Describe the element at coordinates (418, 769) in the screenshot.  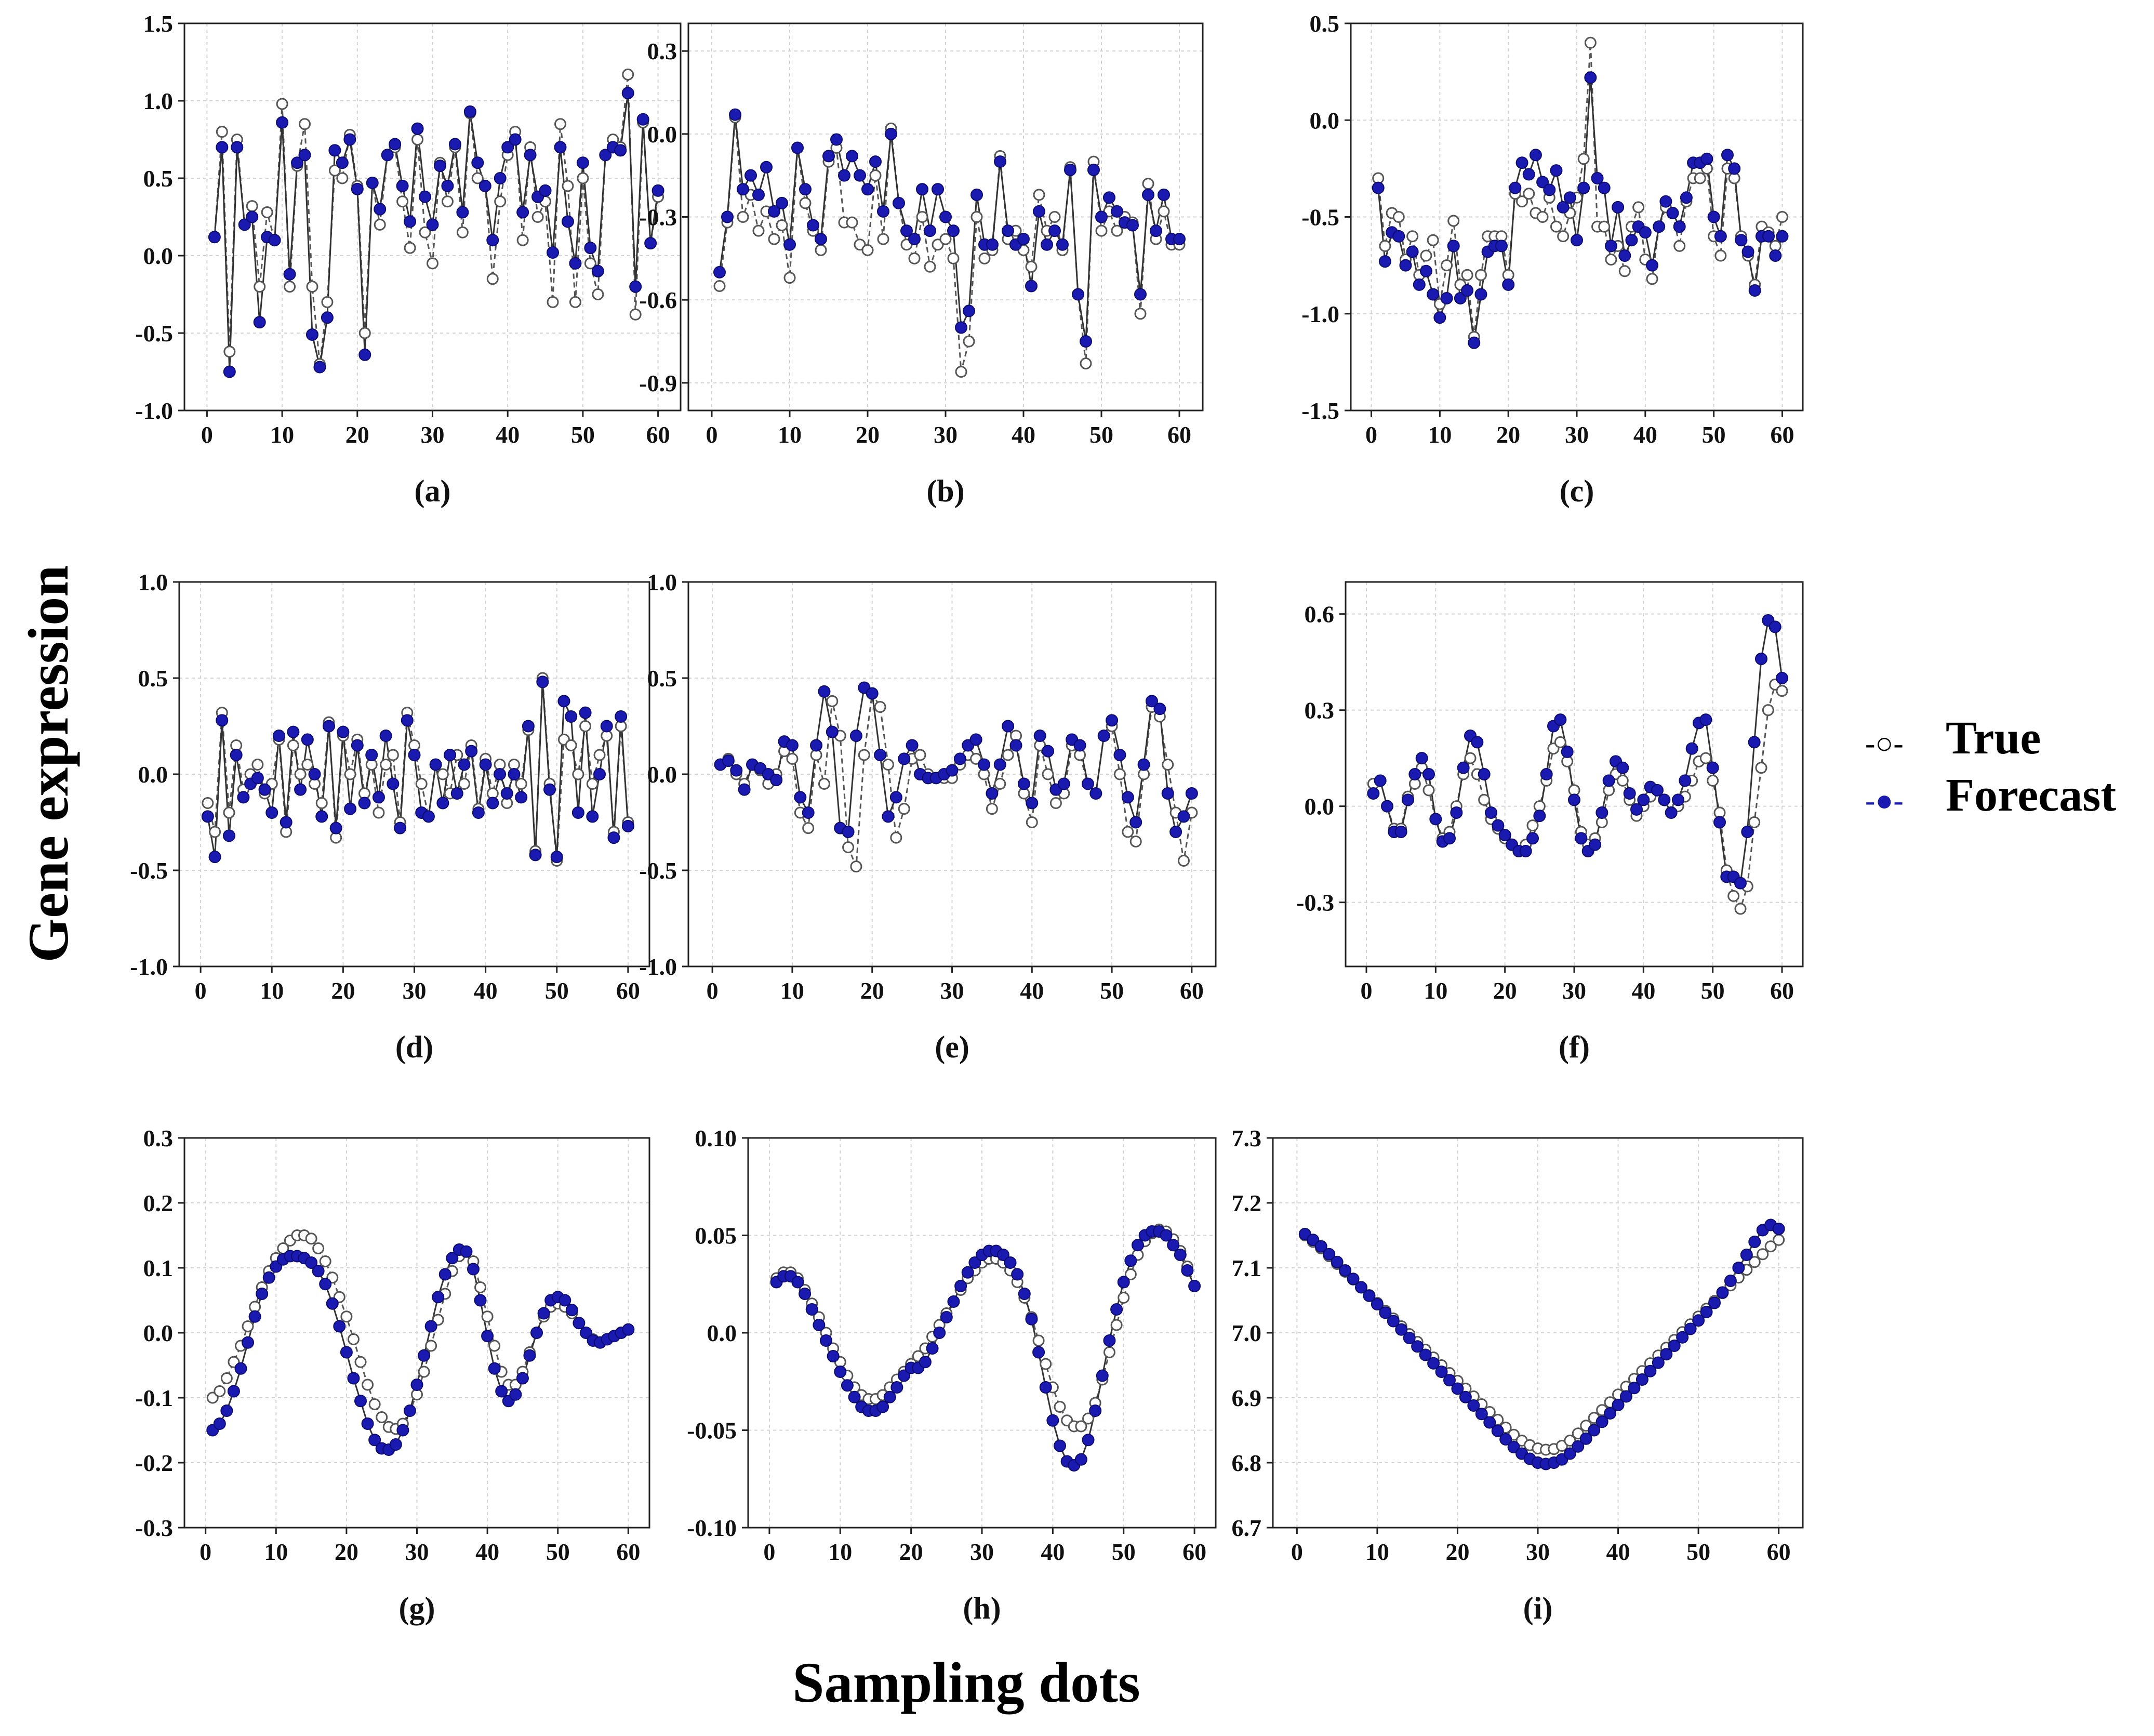
I see `forecast-series-line` at that location.